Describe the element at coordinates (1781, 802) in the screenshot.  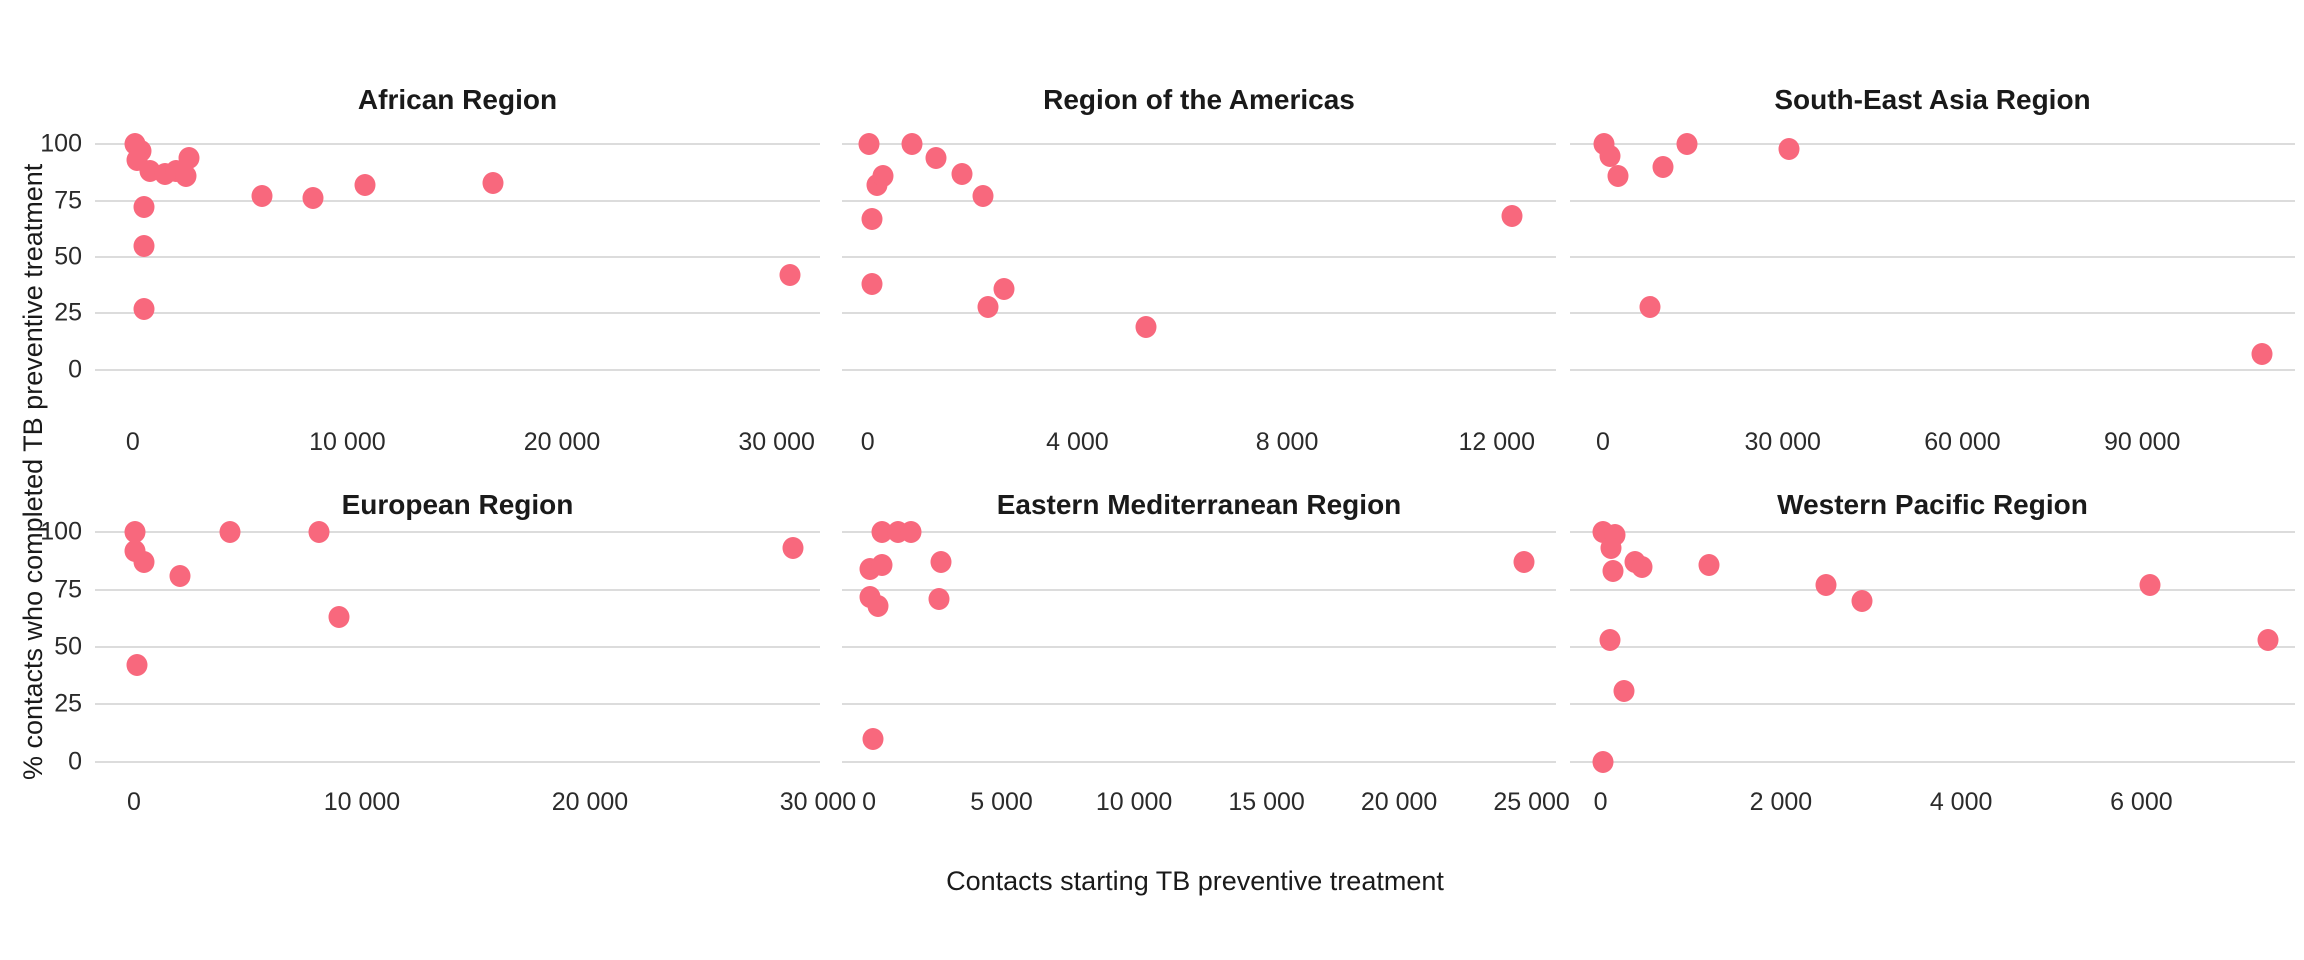
I see `x-tick-label: 2 000` at that location.